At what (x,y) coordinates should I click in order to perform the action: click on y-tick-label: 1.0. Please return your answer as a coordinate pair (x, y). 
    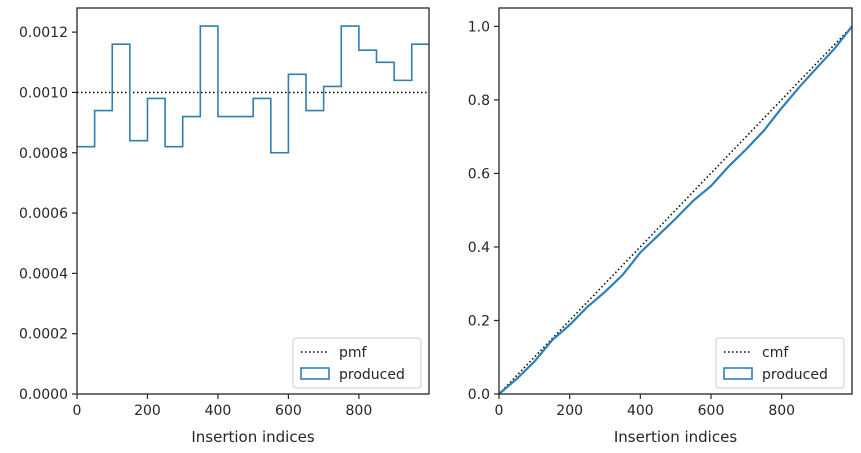
    Looking at the image, I should click on (479, 27).